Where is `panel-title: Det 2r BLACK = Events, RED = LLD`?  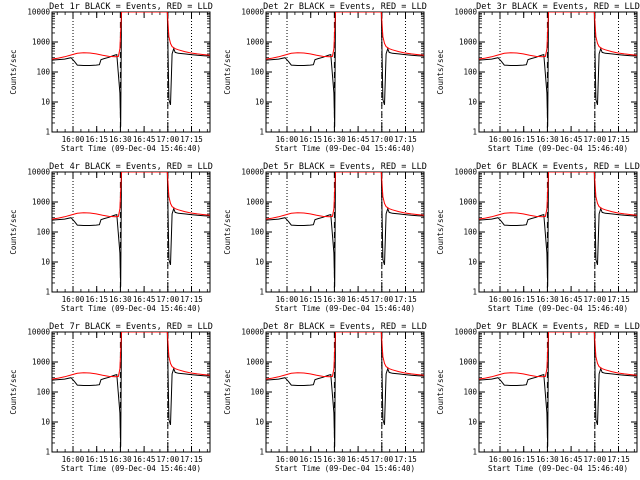 panel-title: Det 2r BLACK = Events, RED = LLD is located at coordinates (345, 7).